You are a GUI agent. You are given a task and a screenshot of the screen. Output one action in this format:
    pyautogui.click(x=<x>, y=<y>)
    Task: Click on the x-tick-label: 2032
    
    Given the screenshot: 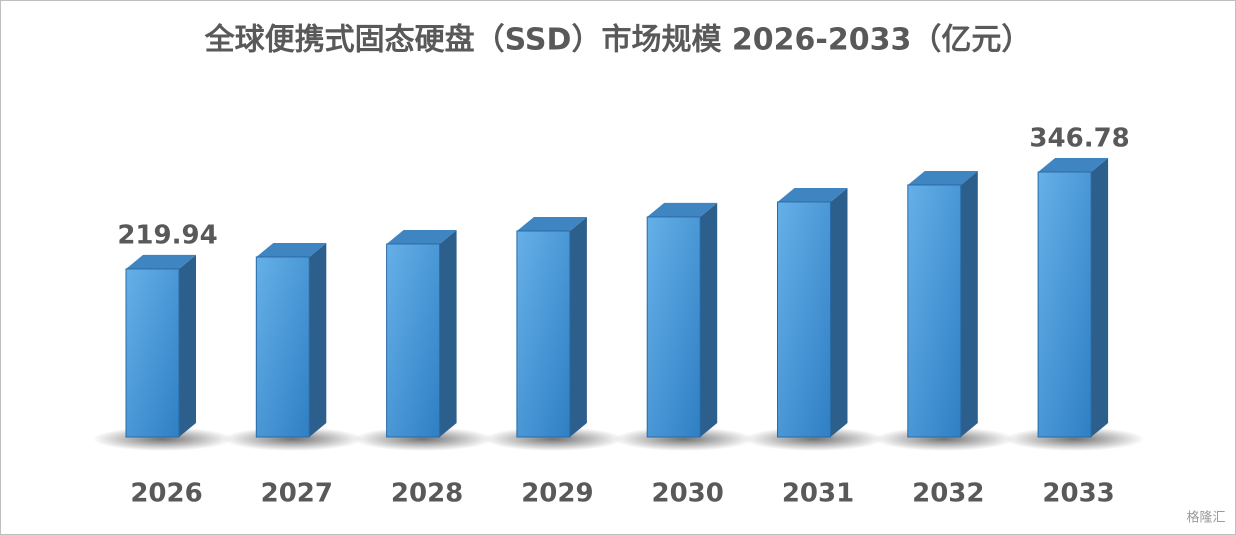 What is the action you would take?
    pyautogui.click(x=948, y=494)
    